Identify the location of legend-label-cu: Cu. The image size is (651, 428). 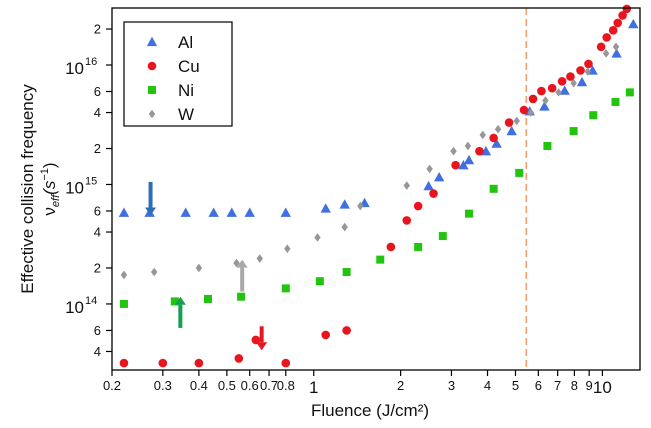
(189, 66).